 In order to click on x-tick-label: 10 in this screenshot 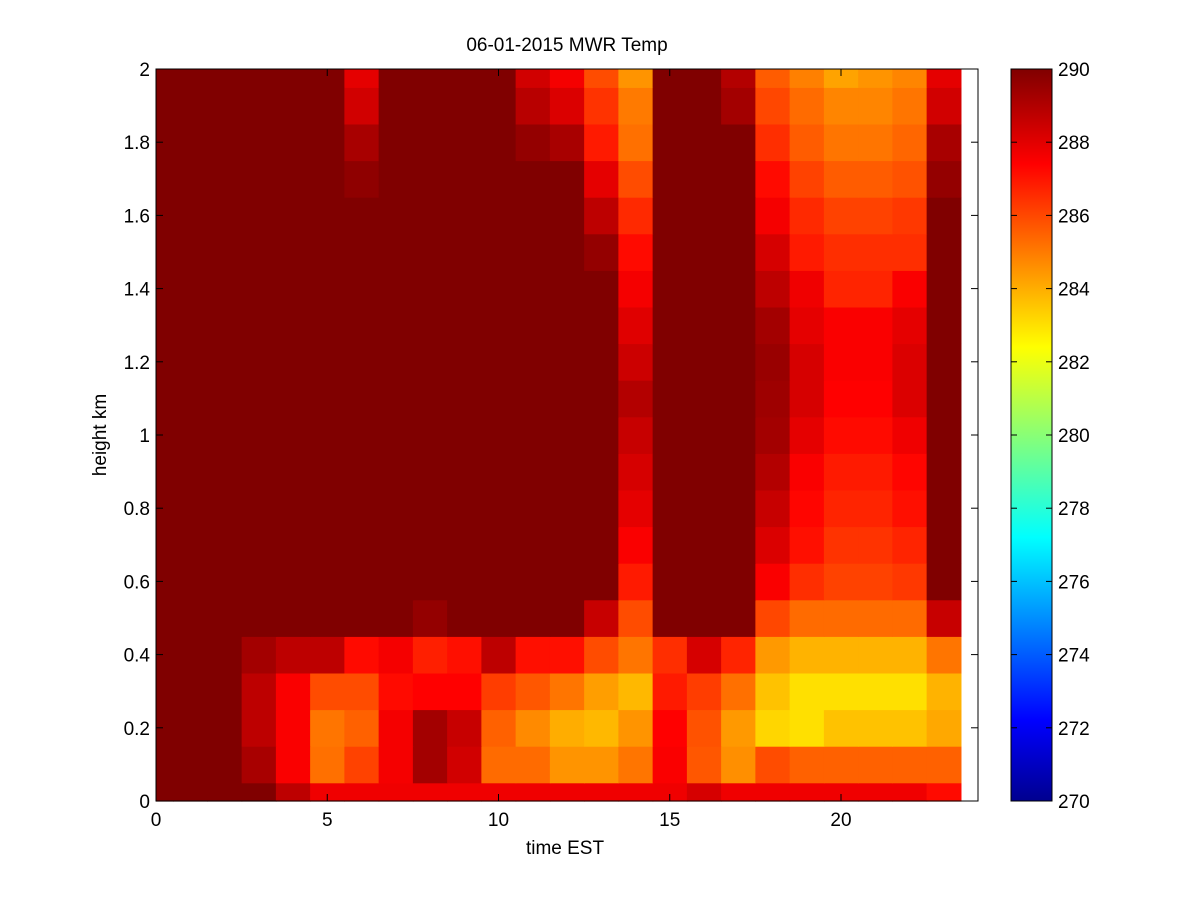, I will do `click(498, 820)`.